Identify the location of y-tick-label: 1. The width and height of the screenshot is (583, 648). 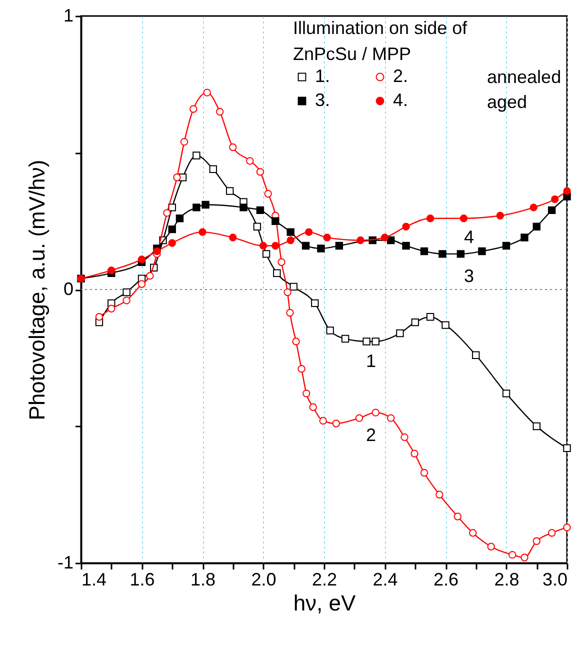
(68, 16).